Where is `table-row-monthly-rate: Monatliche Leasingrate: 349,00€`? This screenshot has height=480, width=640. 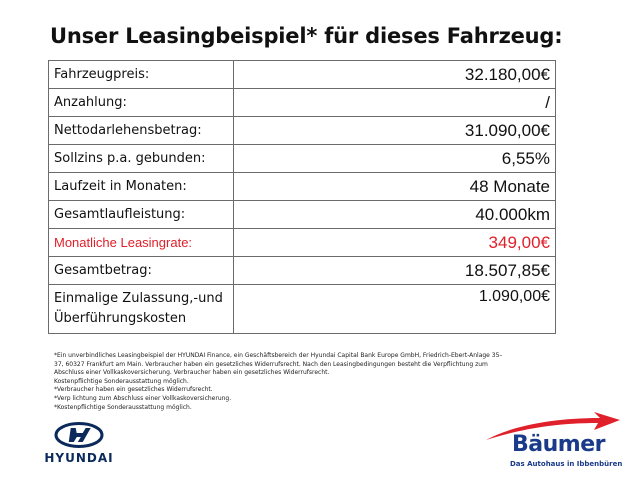 table-row-monthly-rate: Monatliche Leasingrate: 349,00€ is located at coordinates (302, 242).